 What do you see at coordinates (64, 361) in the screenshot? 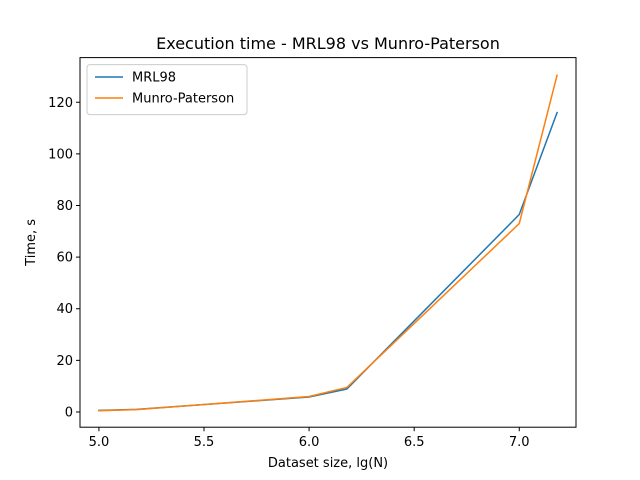
I see `y-tick-label: 20` at bounding box center [64, 361].